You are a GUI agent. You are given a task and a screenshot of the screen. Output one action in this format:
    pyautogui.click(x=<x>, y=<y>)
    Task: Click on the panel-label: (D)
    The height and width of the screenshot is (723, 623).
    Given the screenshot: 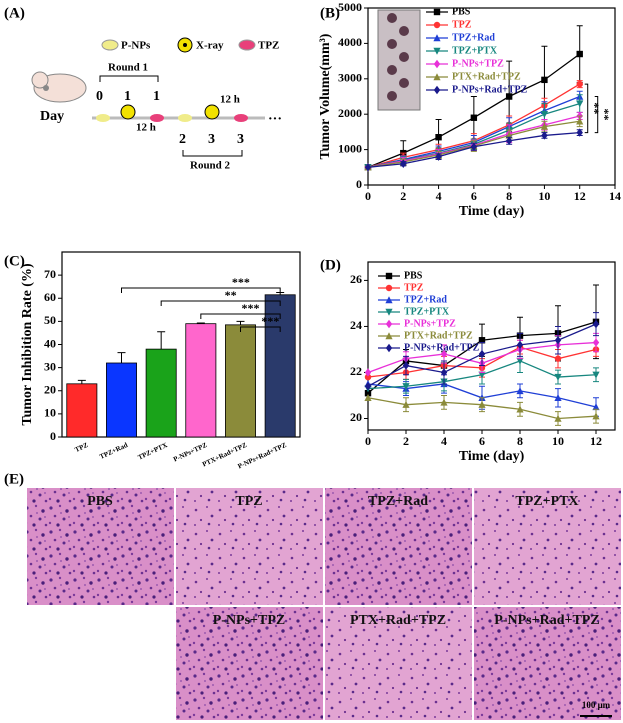 What is the action you would take?
    pyautogui.click(x=330, y=265)
    